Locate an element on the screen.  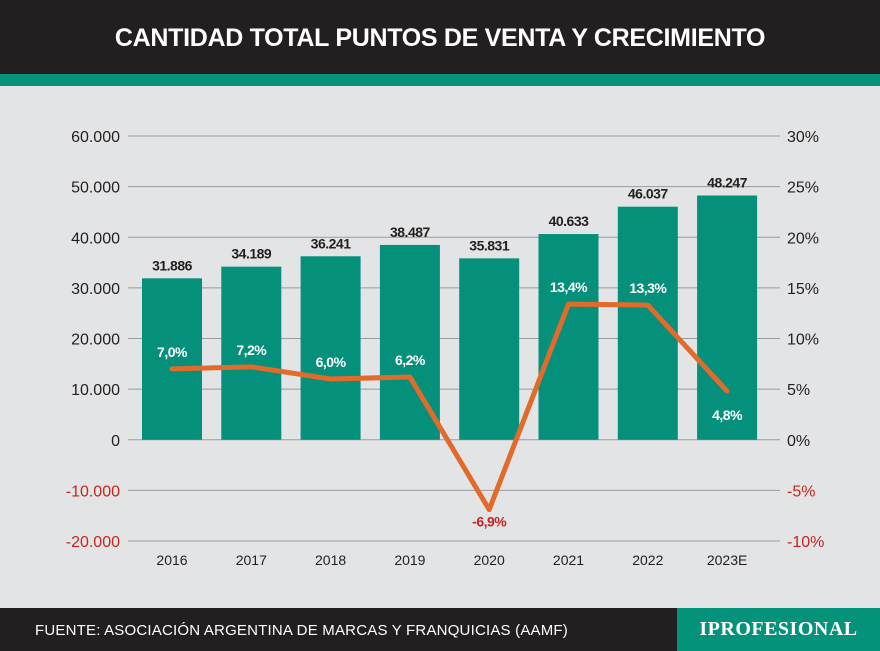
x-tick-label: 2020 is located at coordinates (489, 560).